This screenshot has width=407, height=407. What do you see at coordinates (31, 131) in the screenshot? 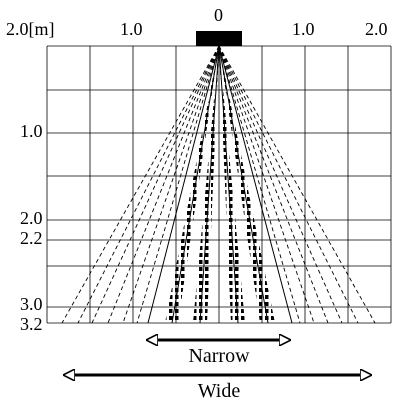
I see `depth-label-1-0: 1.0` at bounding box center [31, 131].